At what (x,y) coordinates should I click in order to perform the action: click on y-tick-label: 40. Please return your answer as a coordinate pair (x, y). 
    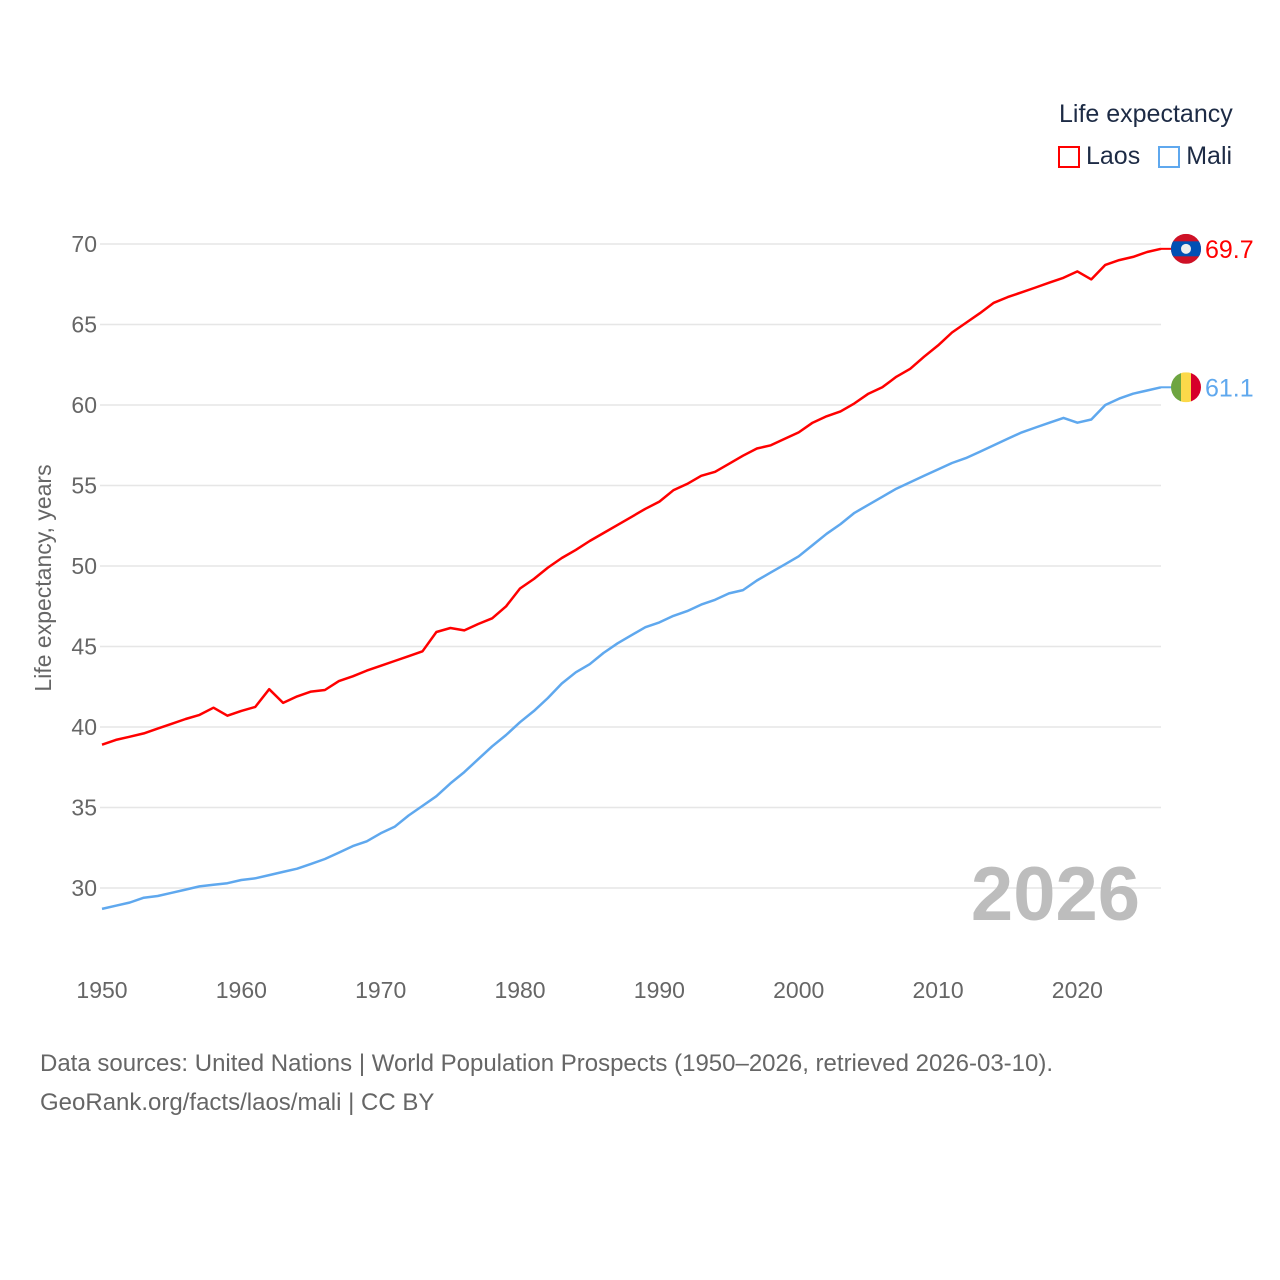
    Looking at the image, I should click on (84, 727).